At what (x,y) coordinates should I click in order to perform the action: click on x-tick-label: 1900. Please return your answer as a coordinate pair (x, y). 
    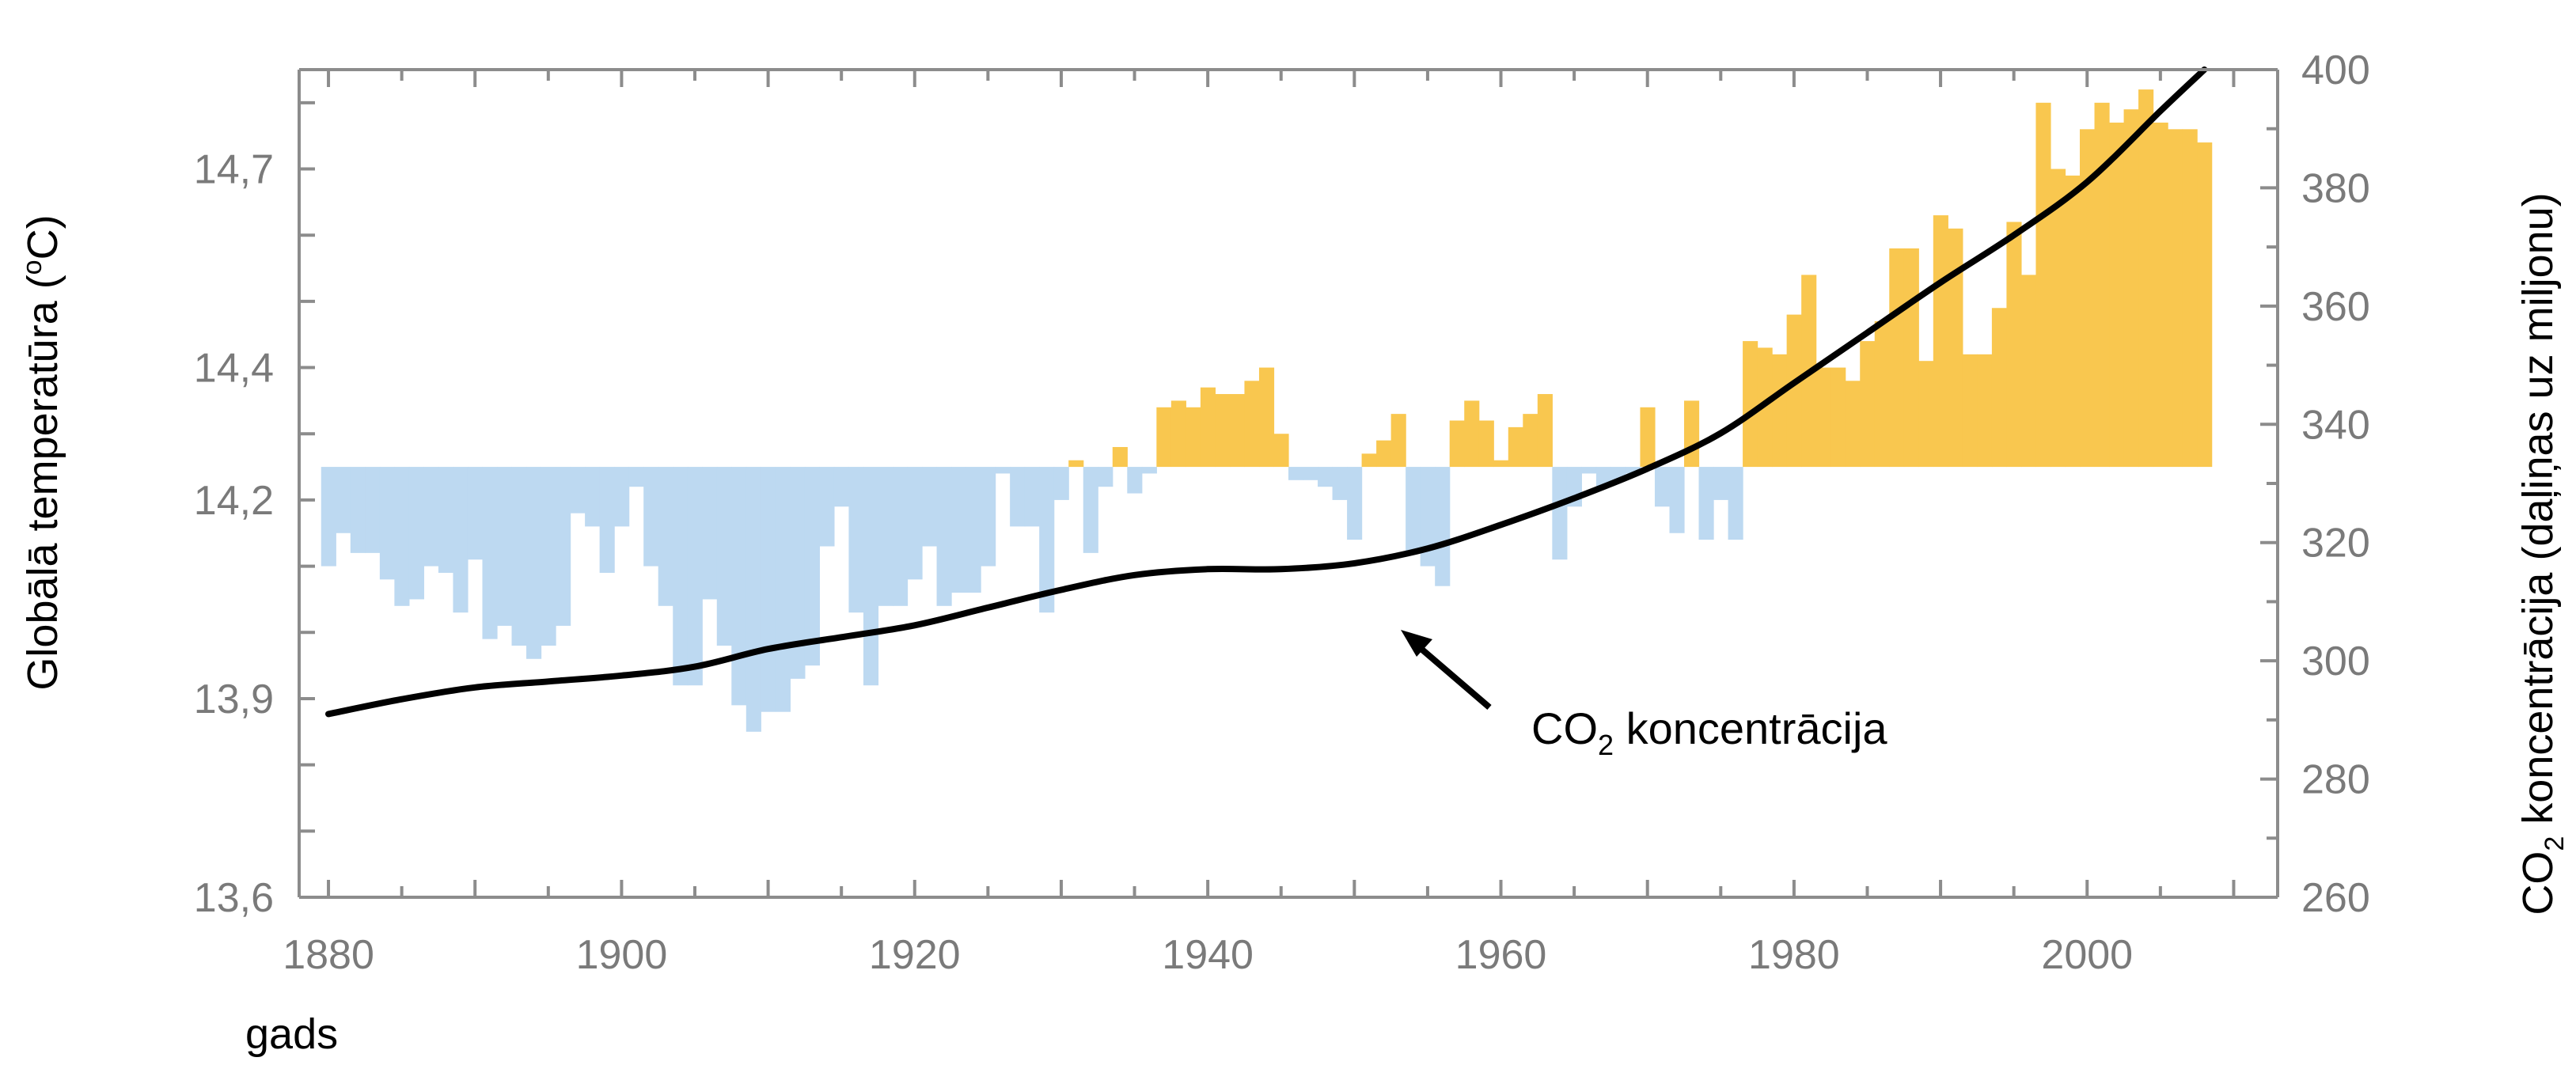
    Looking at the image, I should click on (622, 955).